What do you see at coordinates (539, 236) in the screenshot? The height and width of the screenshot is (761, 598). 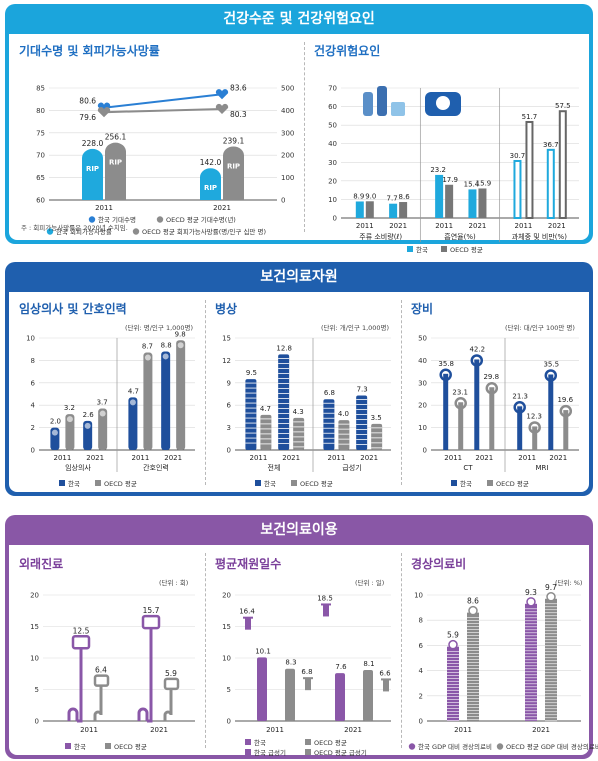 I see `group-label: 과체중 및 비만(%)` at bounding box center [539, 236].